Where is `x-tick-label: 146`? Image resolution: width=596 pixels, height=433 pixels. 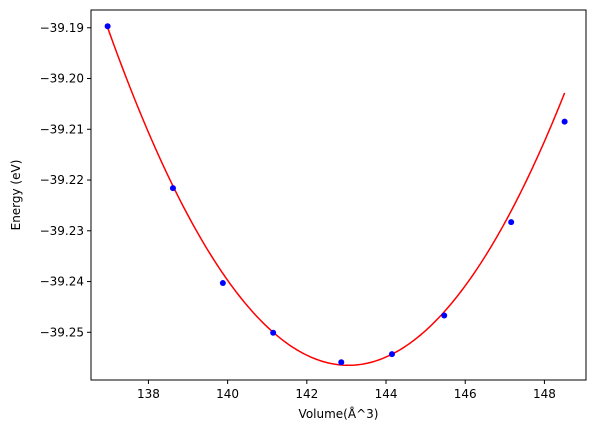 x-tick-label: 146 is located at coordinates (465, 394).